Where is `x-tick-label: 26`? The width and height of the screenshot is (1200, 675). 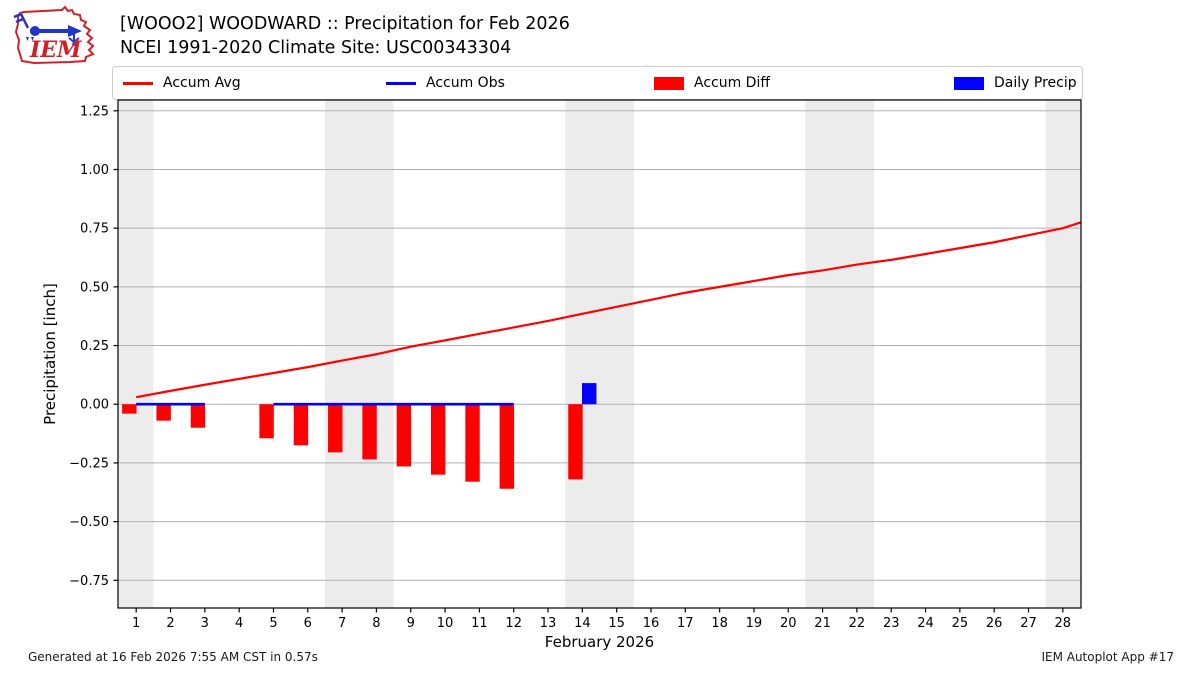
x-tick-label: 26 is located at coordinates (994, 623).